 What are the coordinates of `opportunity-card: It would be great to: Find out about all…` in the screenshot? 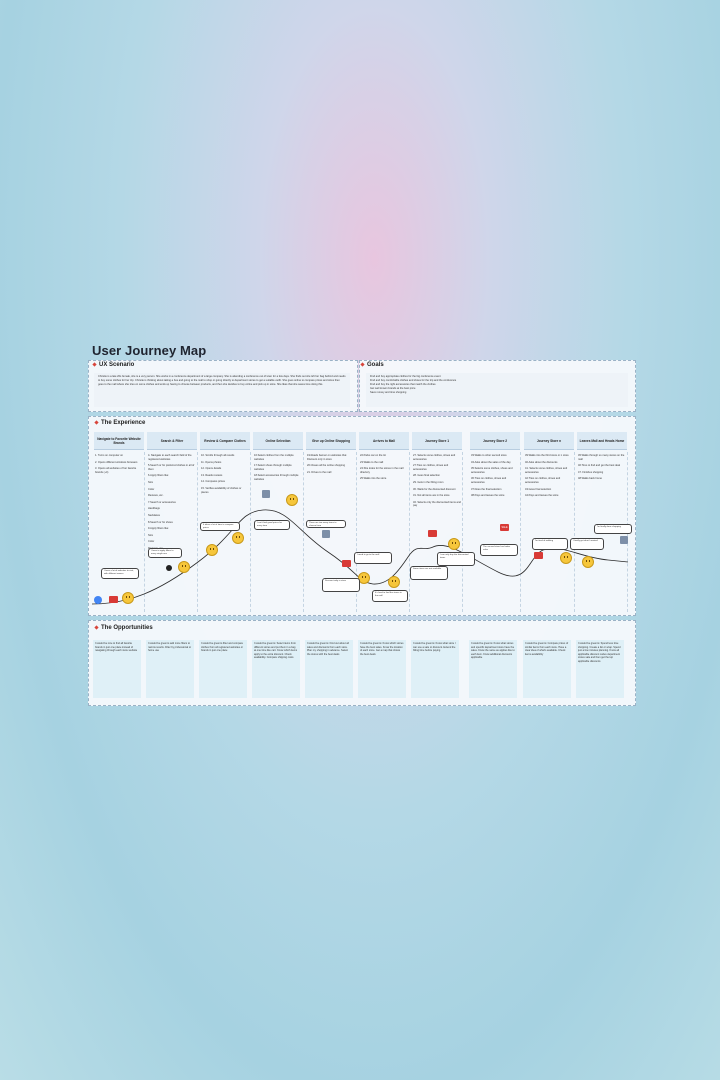 It's located at (329, 669).